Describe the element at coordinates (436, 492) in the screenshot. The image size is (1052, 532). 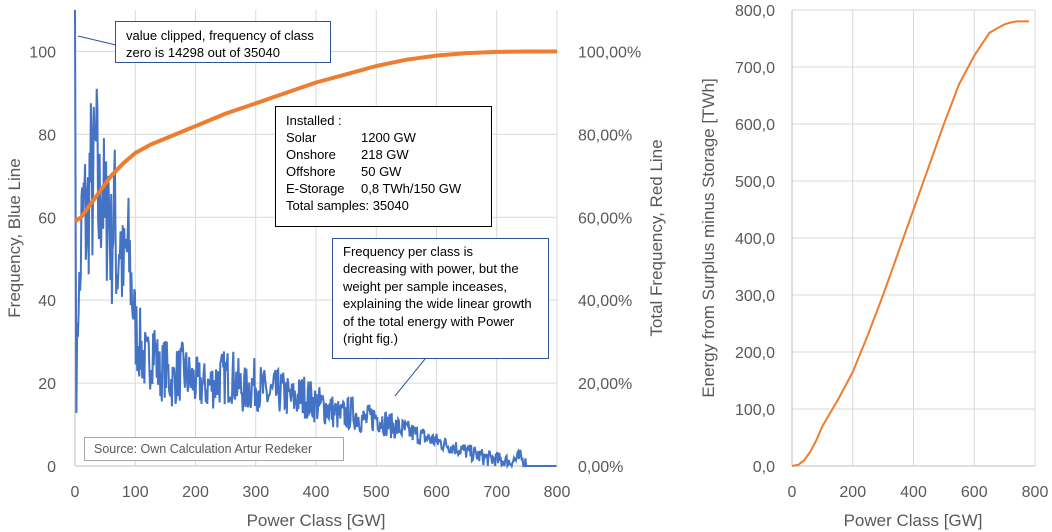
I see `left-x-tick-label: 600` at that location.